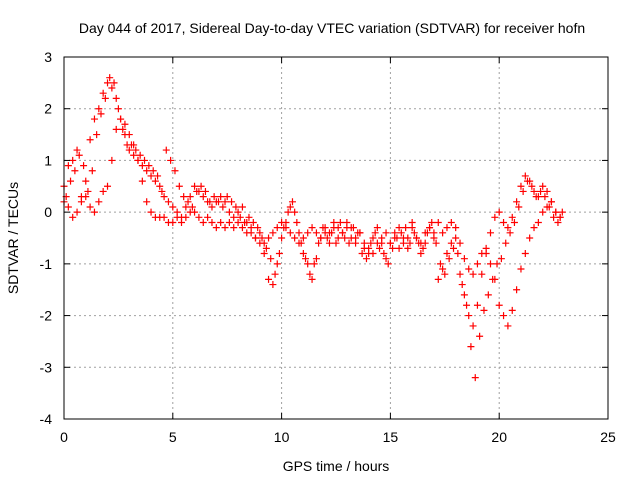 This screenshot has width=640, height=480. Describe the element at coordinates (64, 437) in the screenshot. I see `x-tick-label: 0` at that location.